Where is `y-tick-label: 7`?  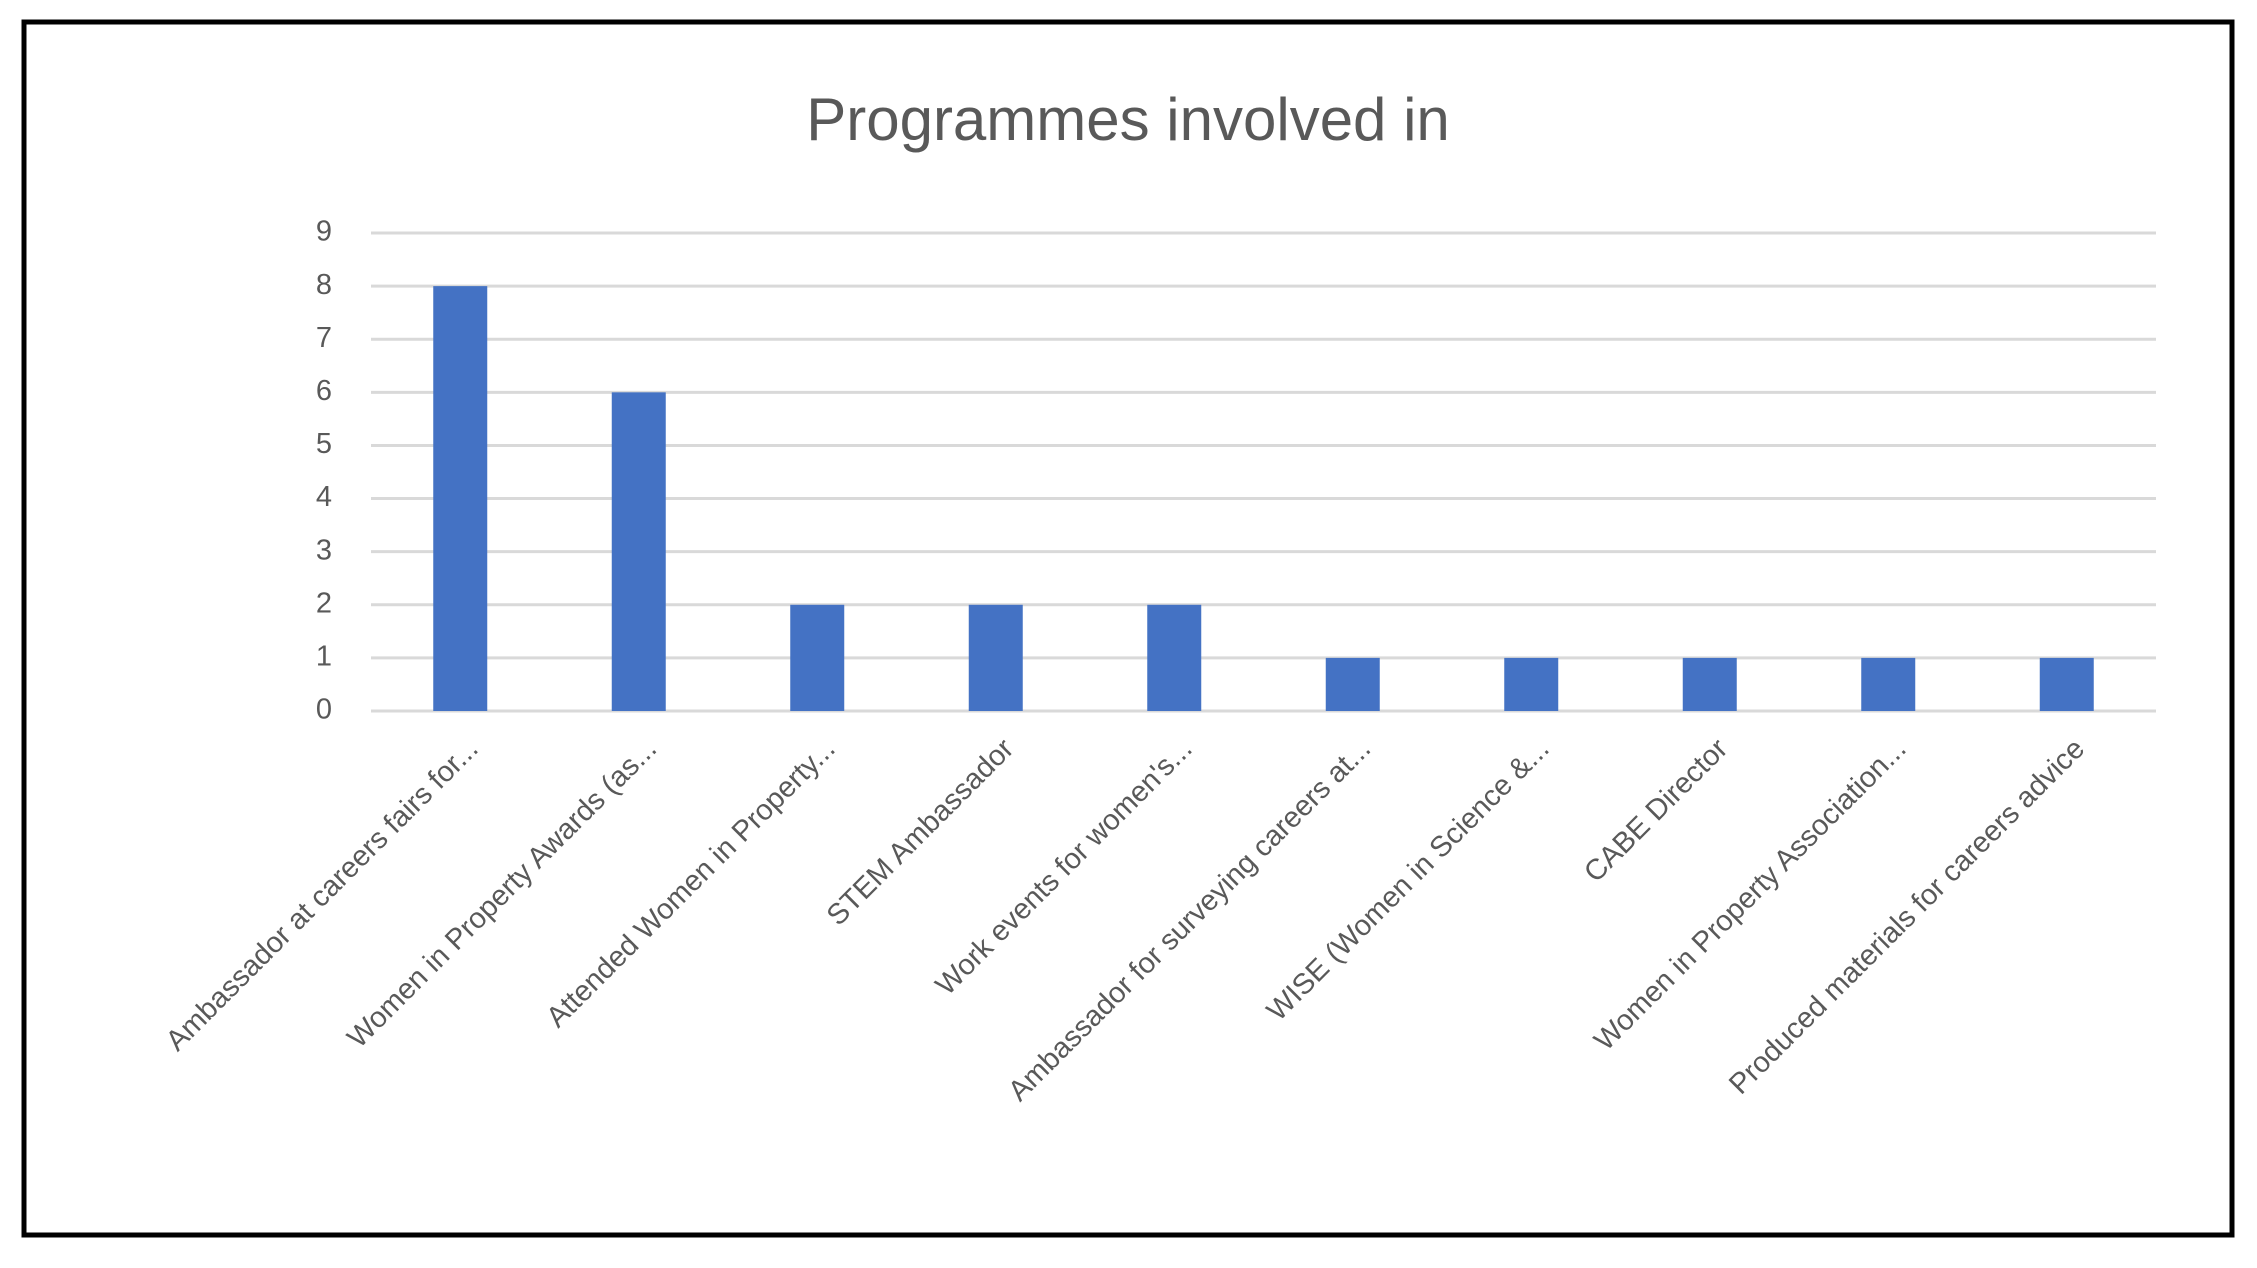
y-tick-label: 7 is located at coordinates (324, 338).